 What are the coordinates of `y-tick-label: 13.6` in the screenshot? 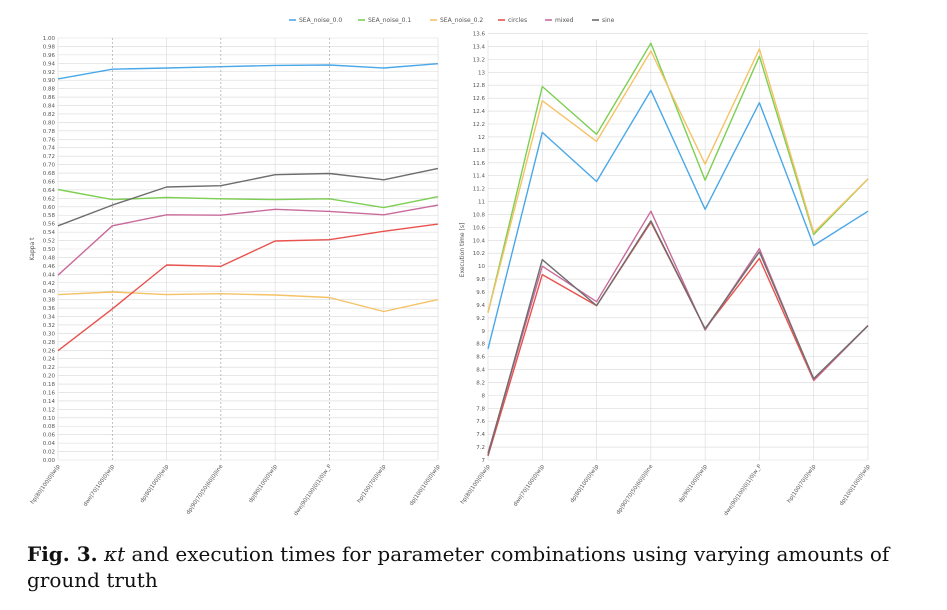 It's located at (479, 35).